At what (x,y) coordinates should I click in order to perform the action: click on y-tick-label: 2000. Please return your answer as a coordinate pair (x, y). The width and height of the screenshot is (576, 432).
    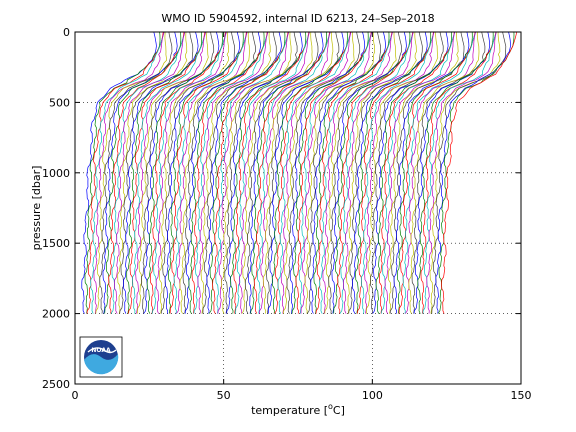
    Looking at the image, I should click on (56, 314).